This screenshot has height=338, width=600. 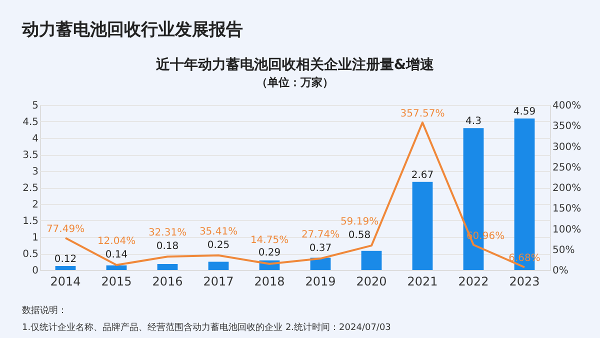 I want to click on data-label: 4.3, so click(x=474, y=122).